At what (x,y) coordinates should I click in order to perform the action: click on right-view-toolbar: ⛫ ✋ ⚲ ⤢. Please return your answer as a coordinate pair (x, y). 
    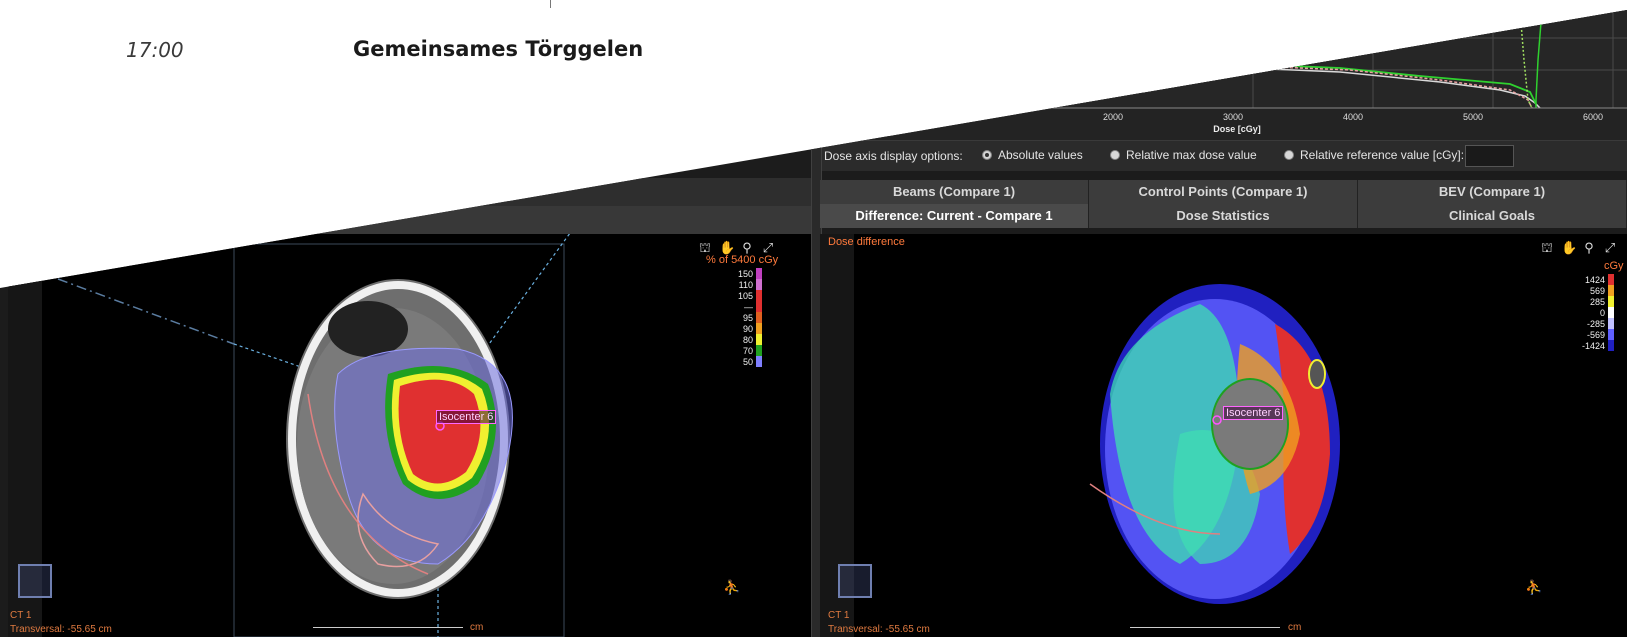
    Looking at the image, I should click on (1578, 249).